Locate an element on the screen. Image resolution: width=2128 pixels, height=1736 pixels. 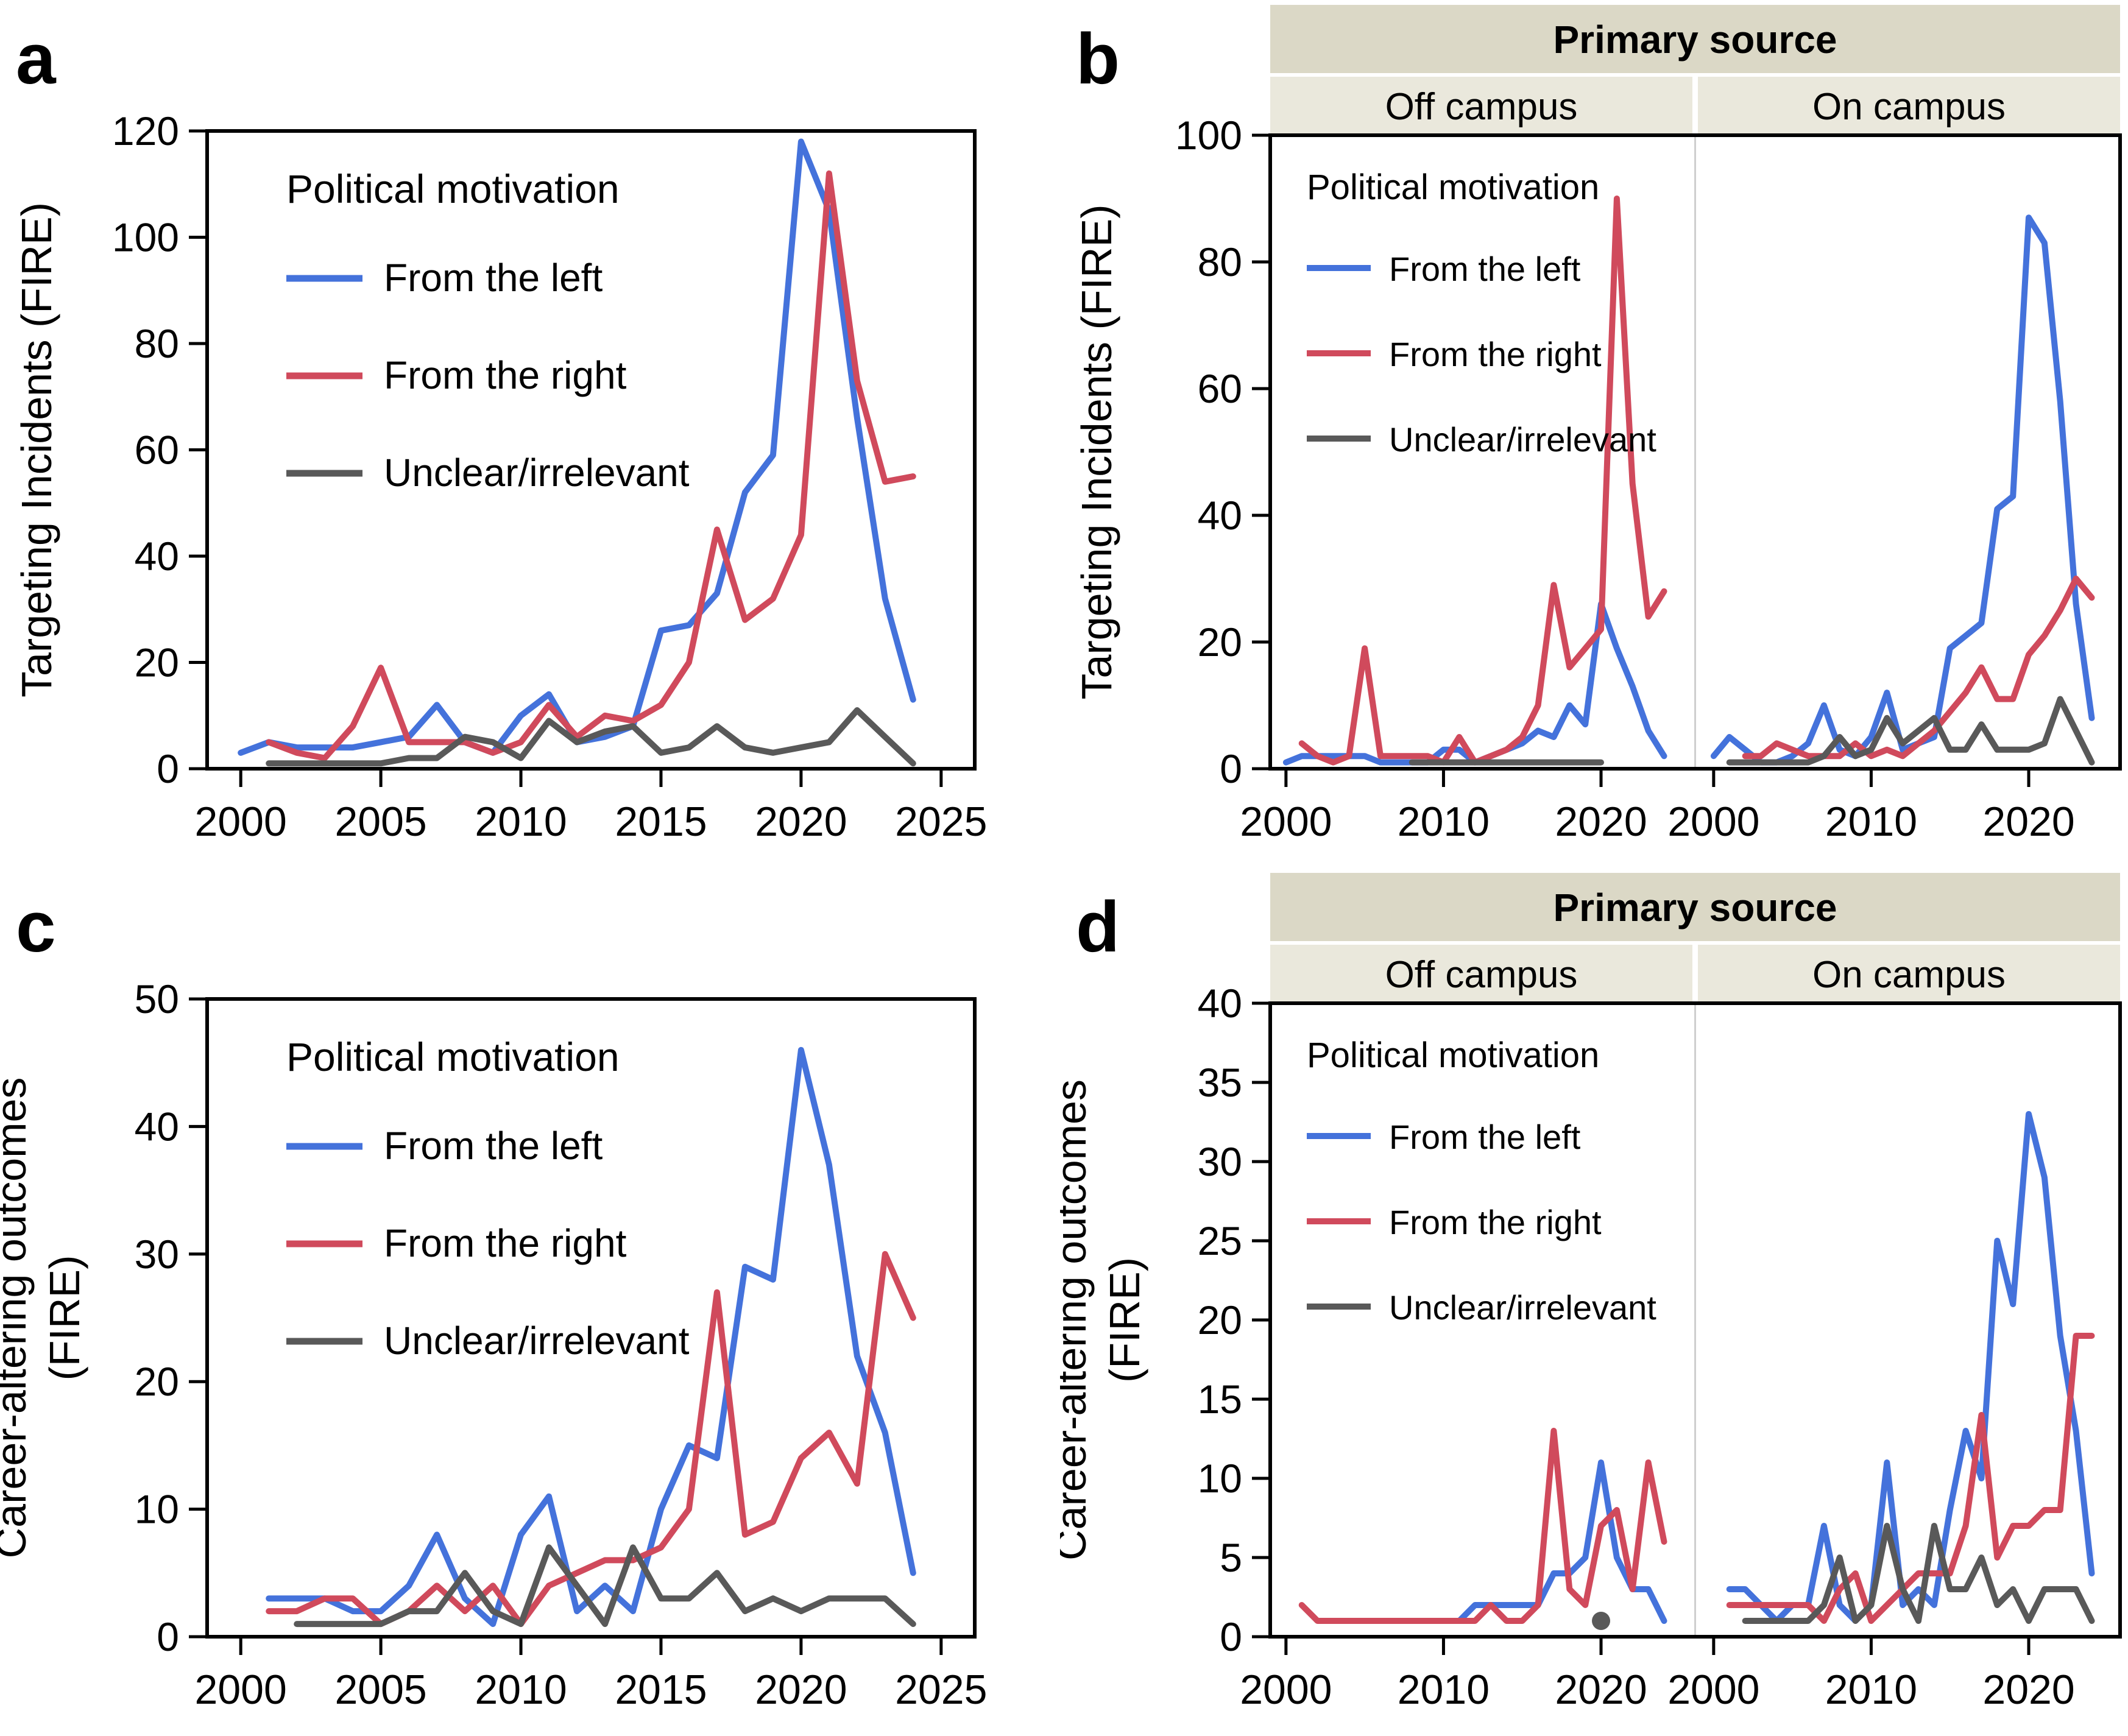
strip-facet-on-campus is located at coordinates (1909, 106).